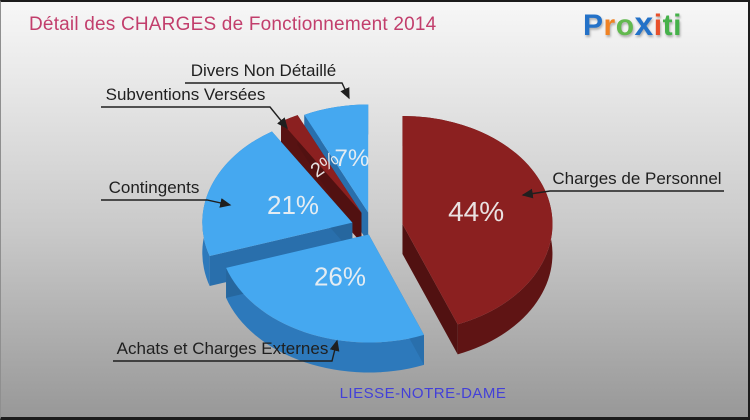 The height and width of the screenshot is (420, 750). Describe the element at coordinates (351, 158) in the screenshot. I see `percent-label-divers-non-detaille: 7%` at that location.